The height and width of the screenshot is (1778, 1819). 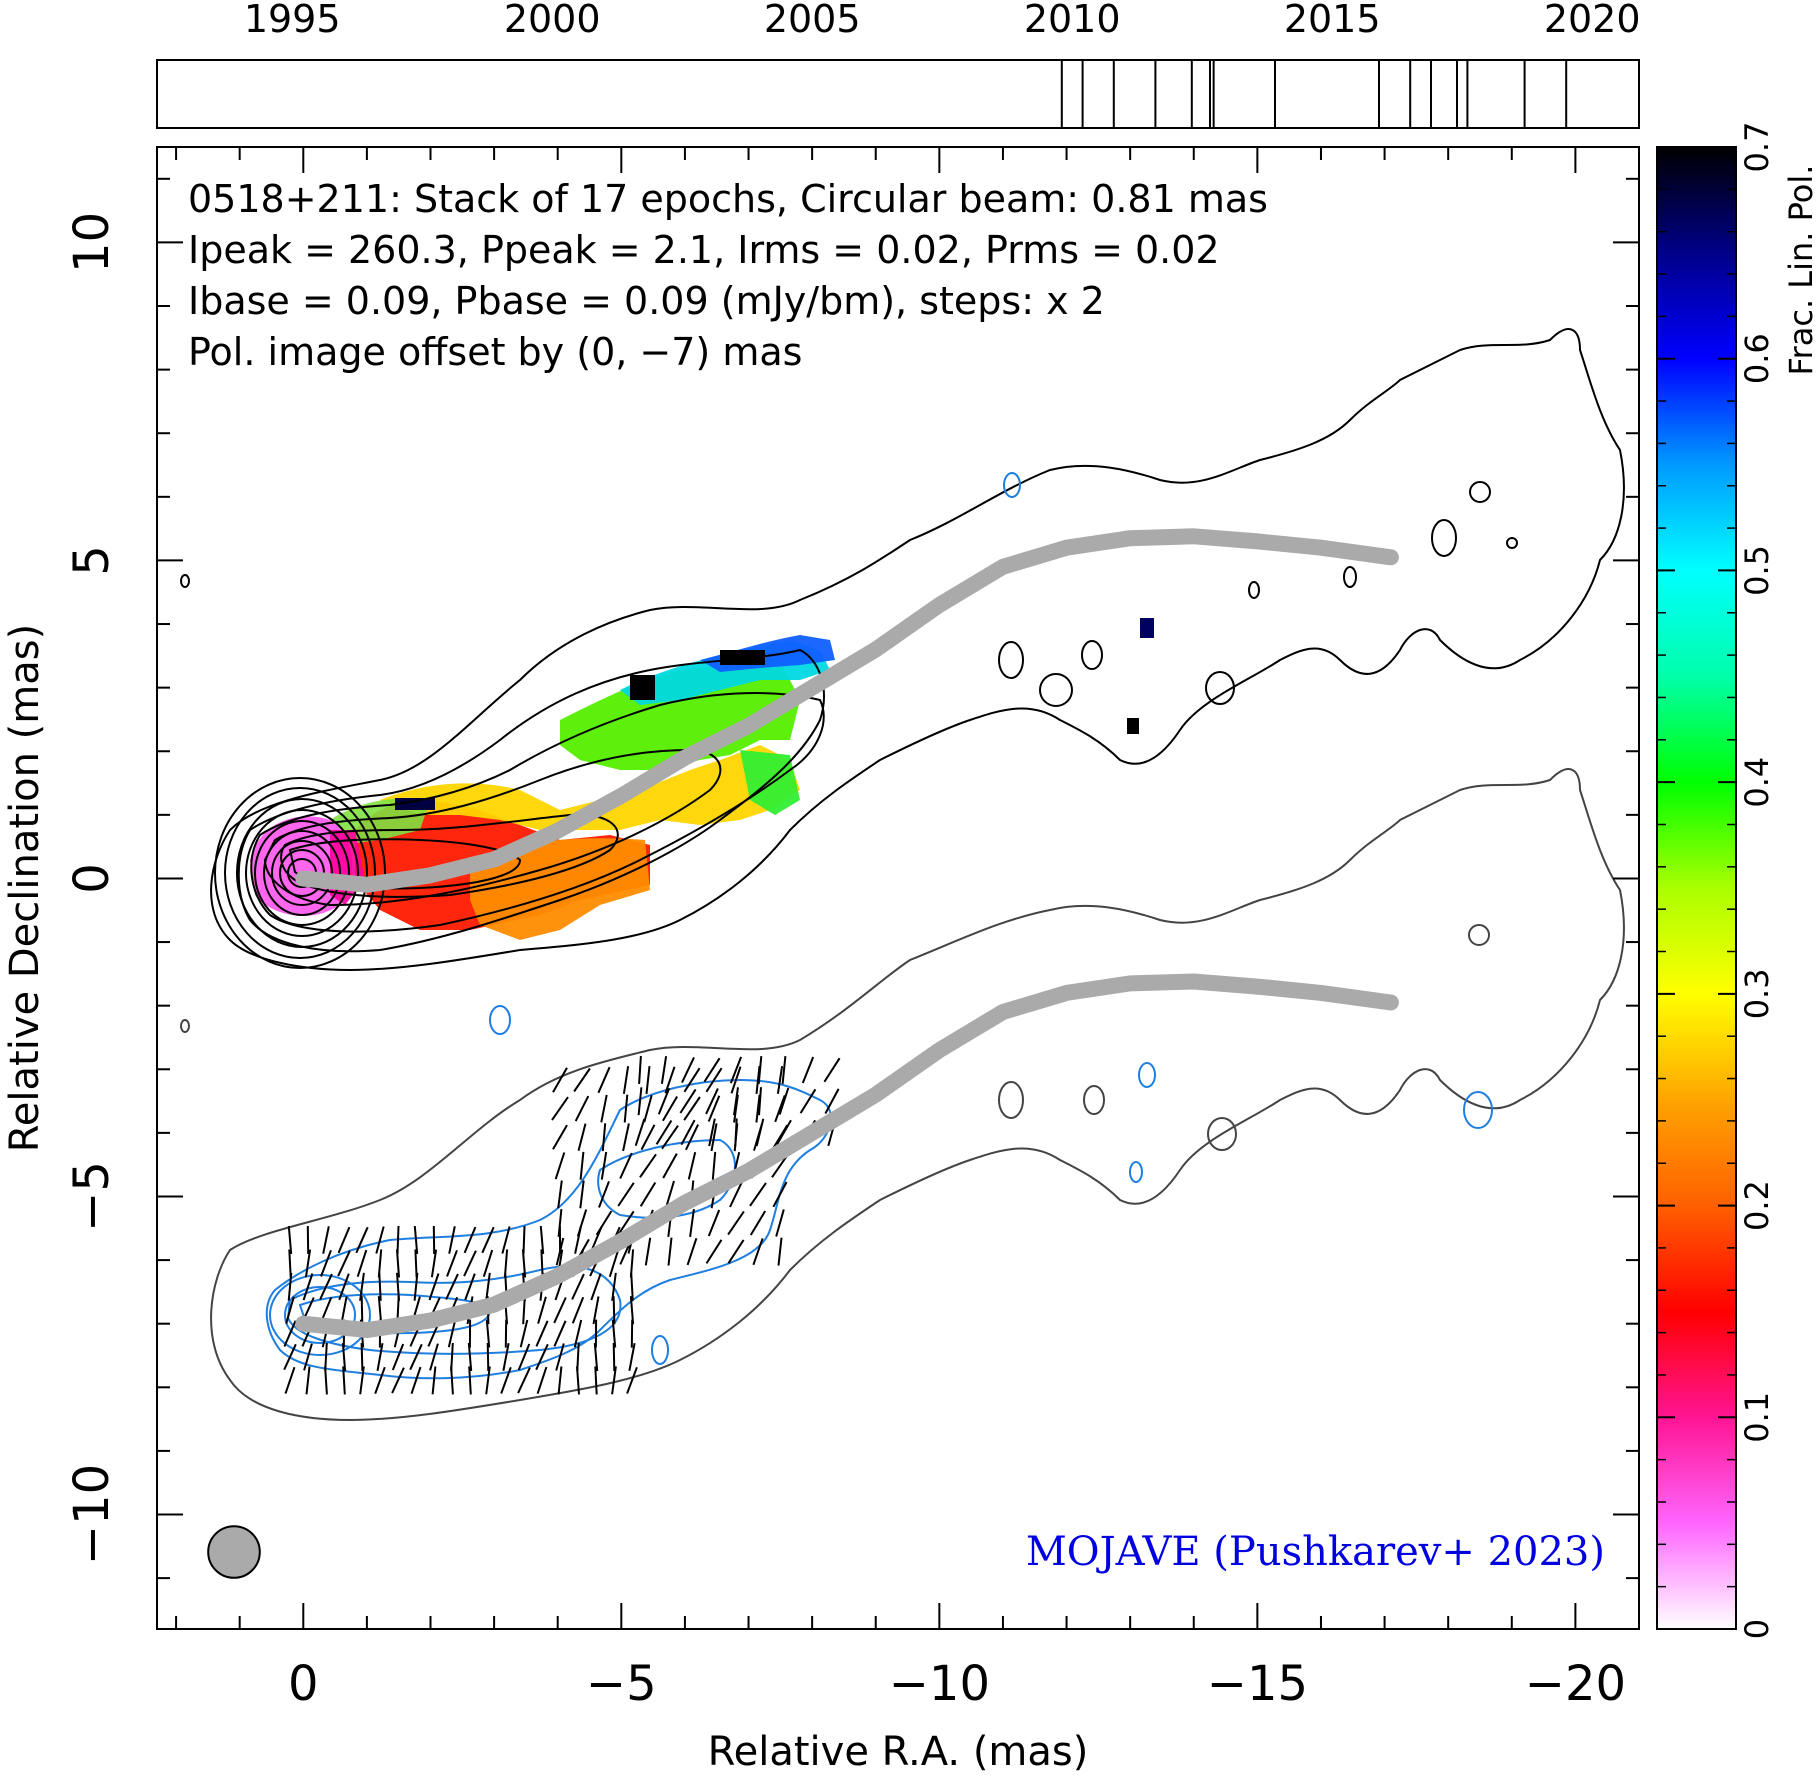 What do you see at coordinates (185, 1026) in the screenshot?
I see `island-contour-b5` at bounding box center [185, 1026].